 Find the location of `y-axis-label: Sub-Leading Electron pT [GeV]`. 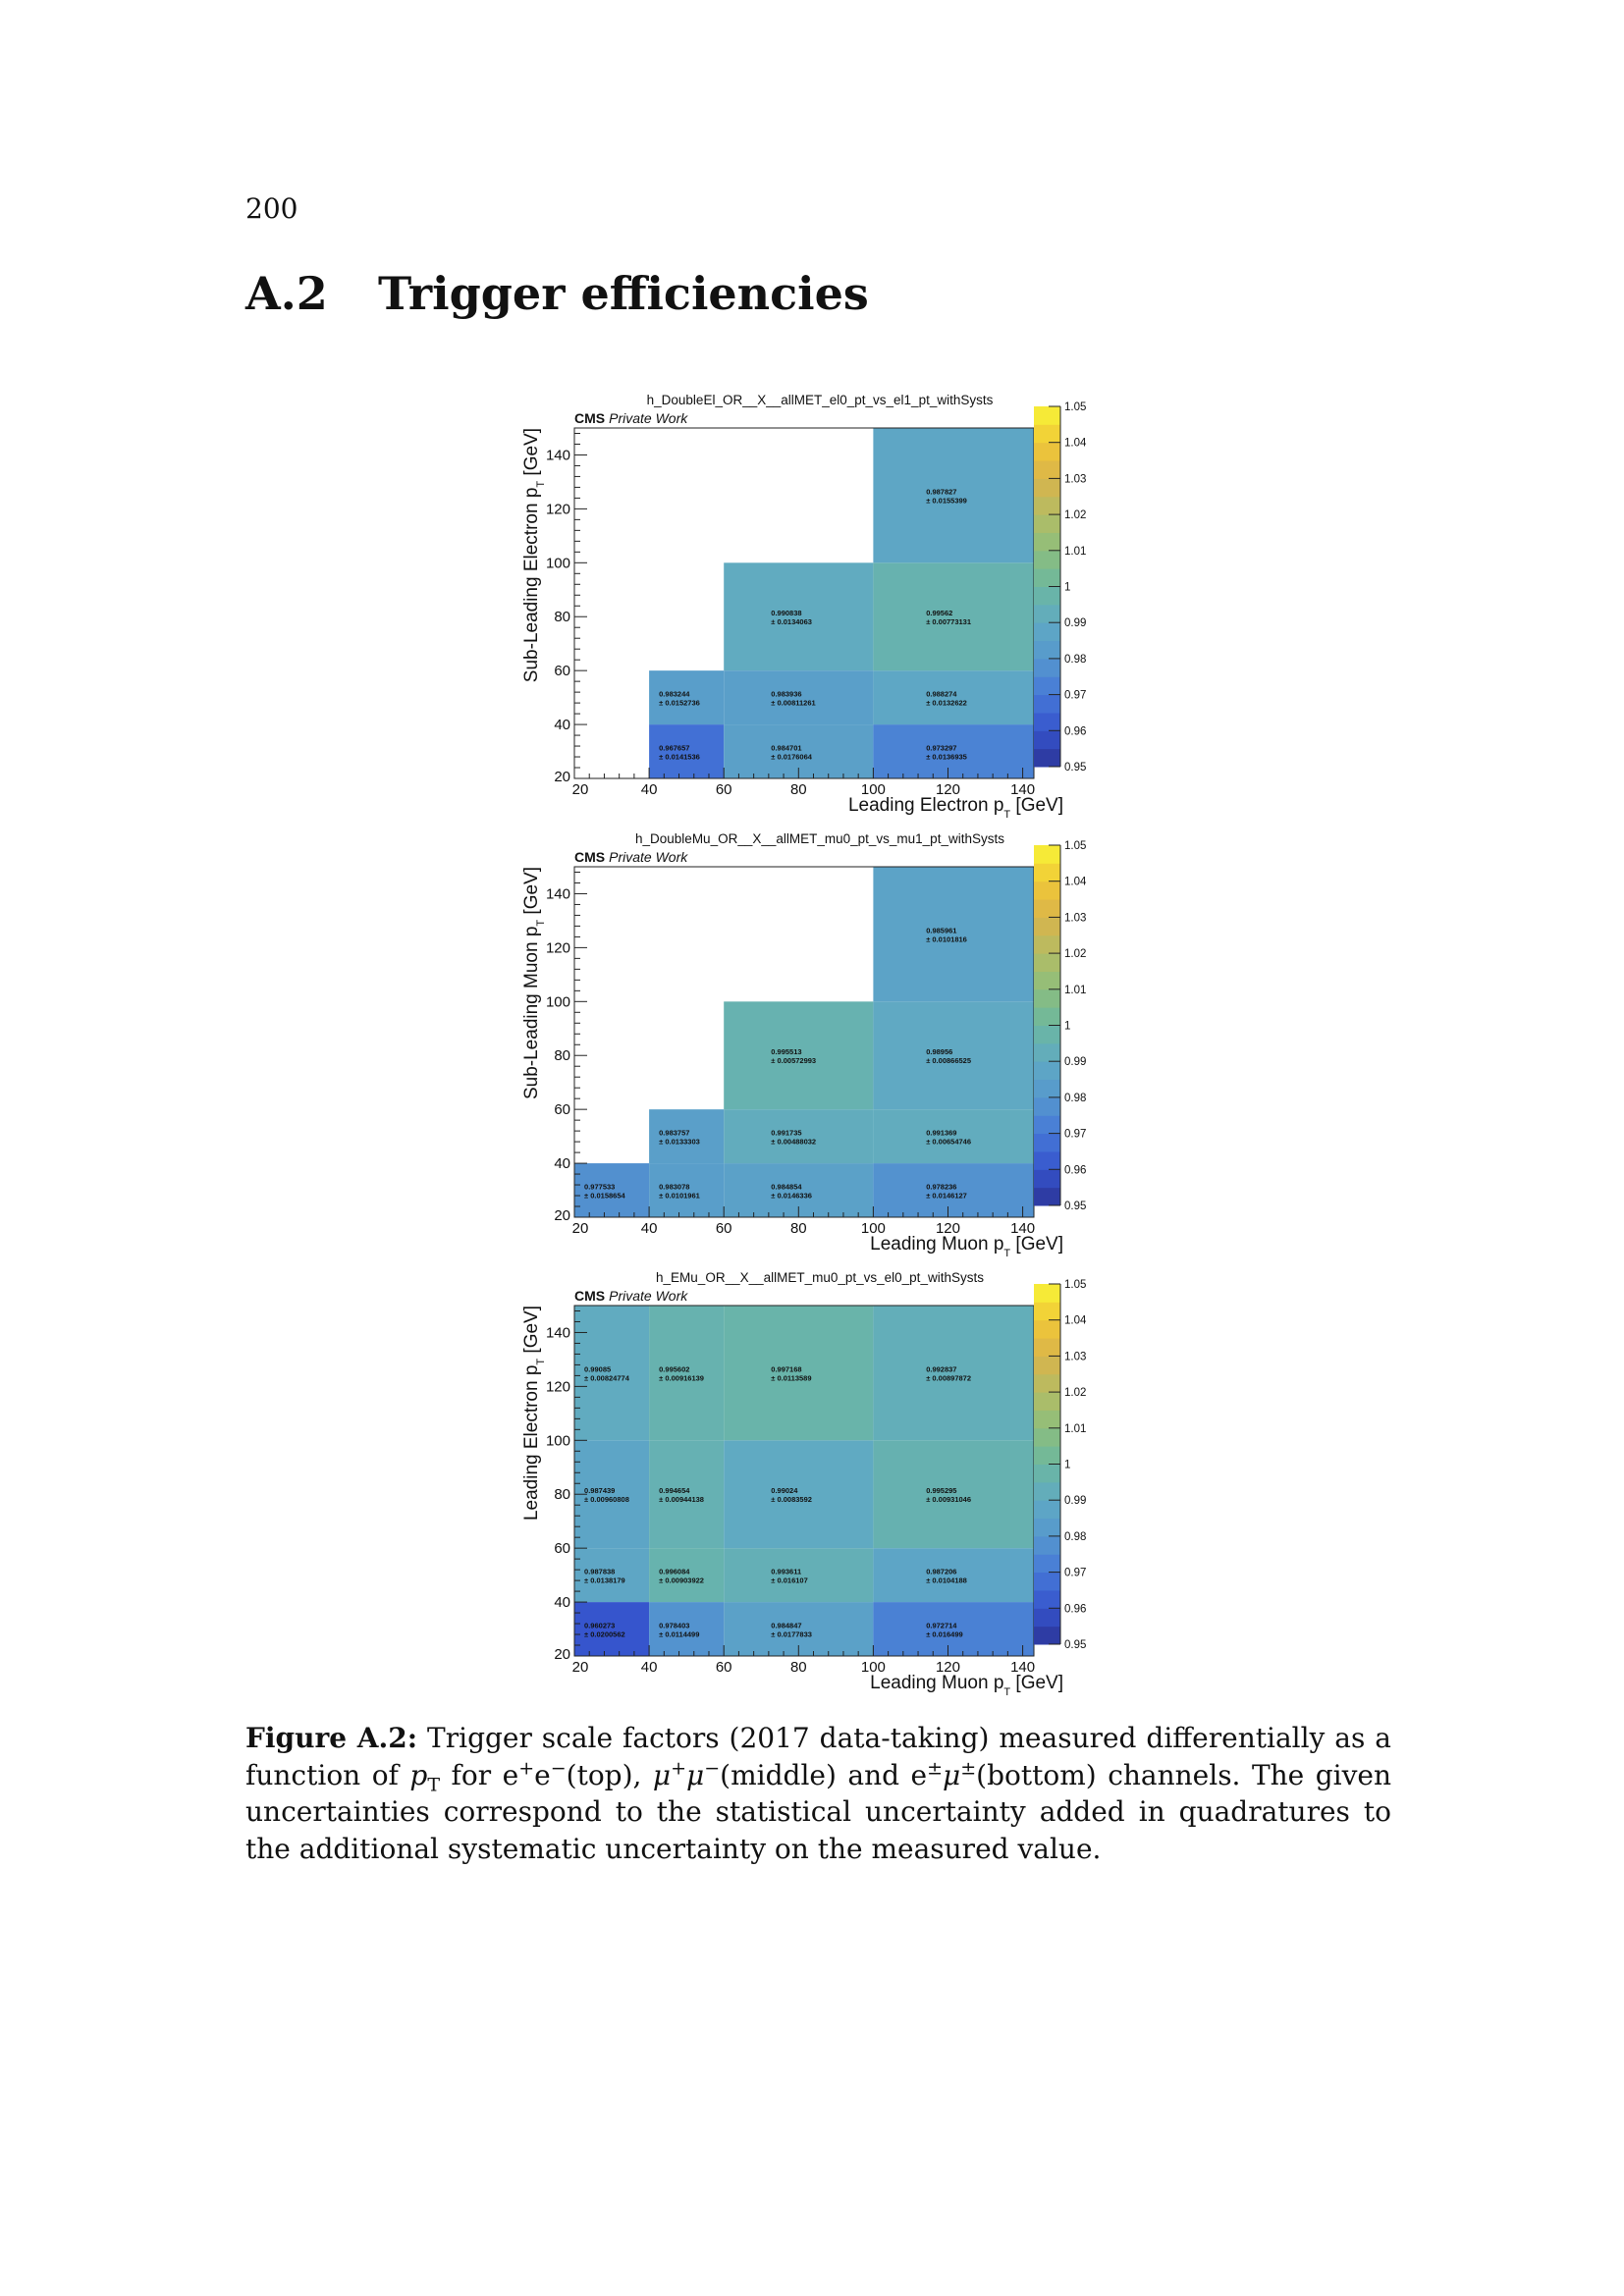

y-axis-label: Sub-Leading Electron pT [GeV] is located at coordinates (534, 555).